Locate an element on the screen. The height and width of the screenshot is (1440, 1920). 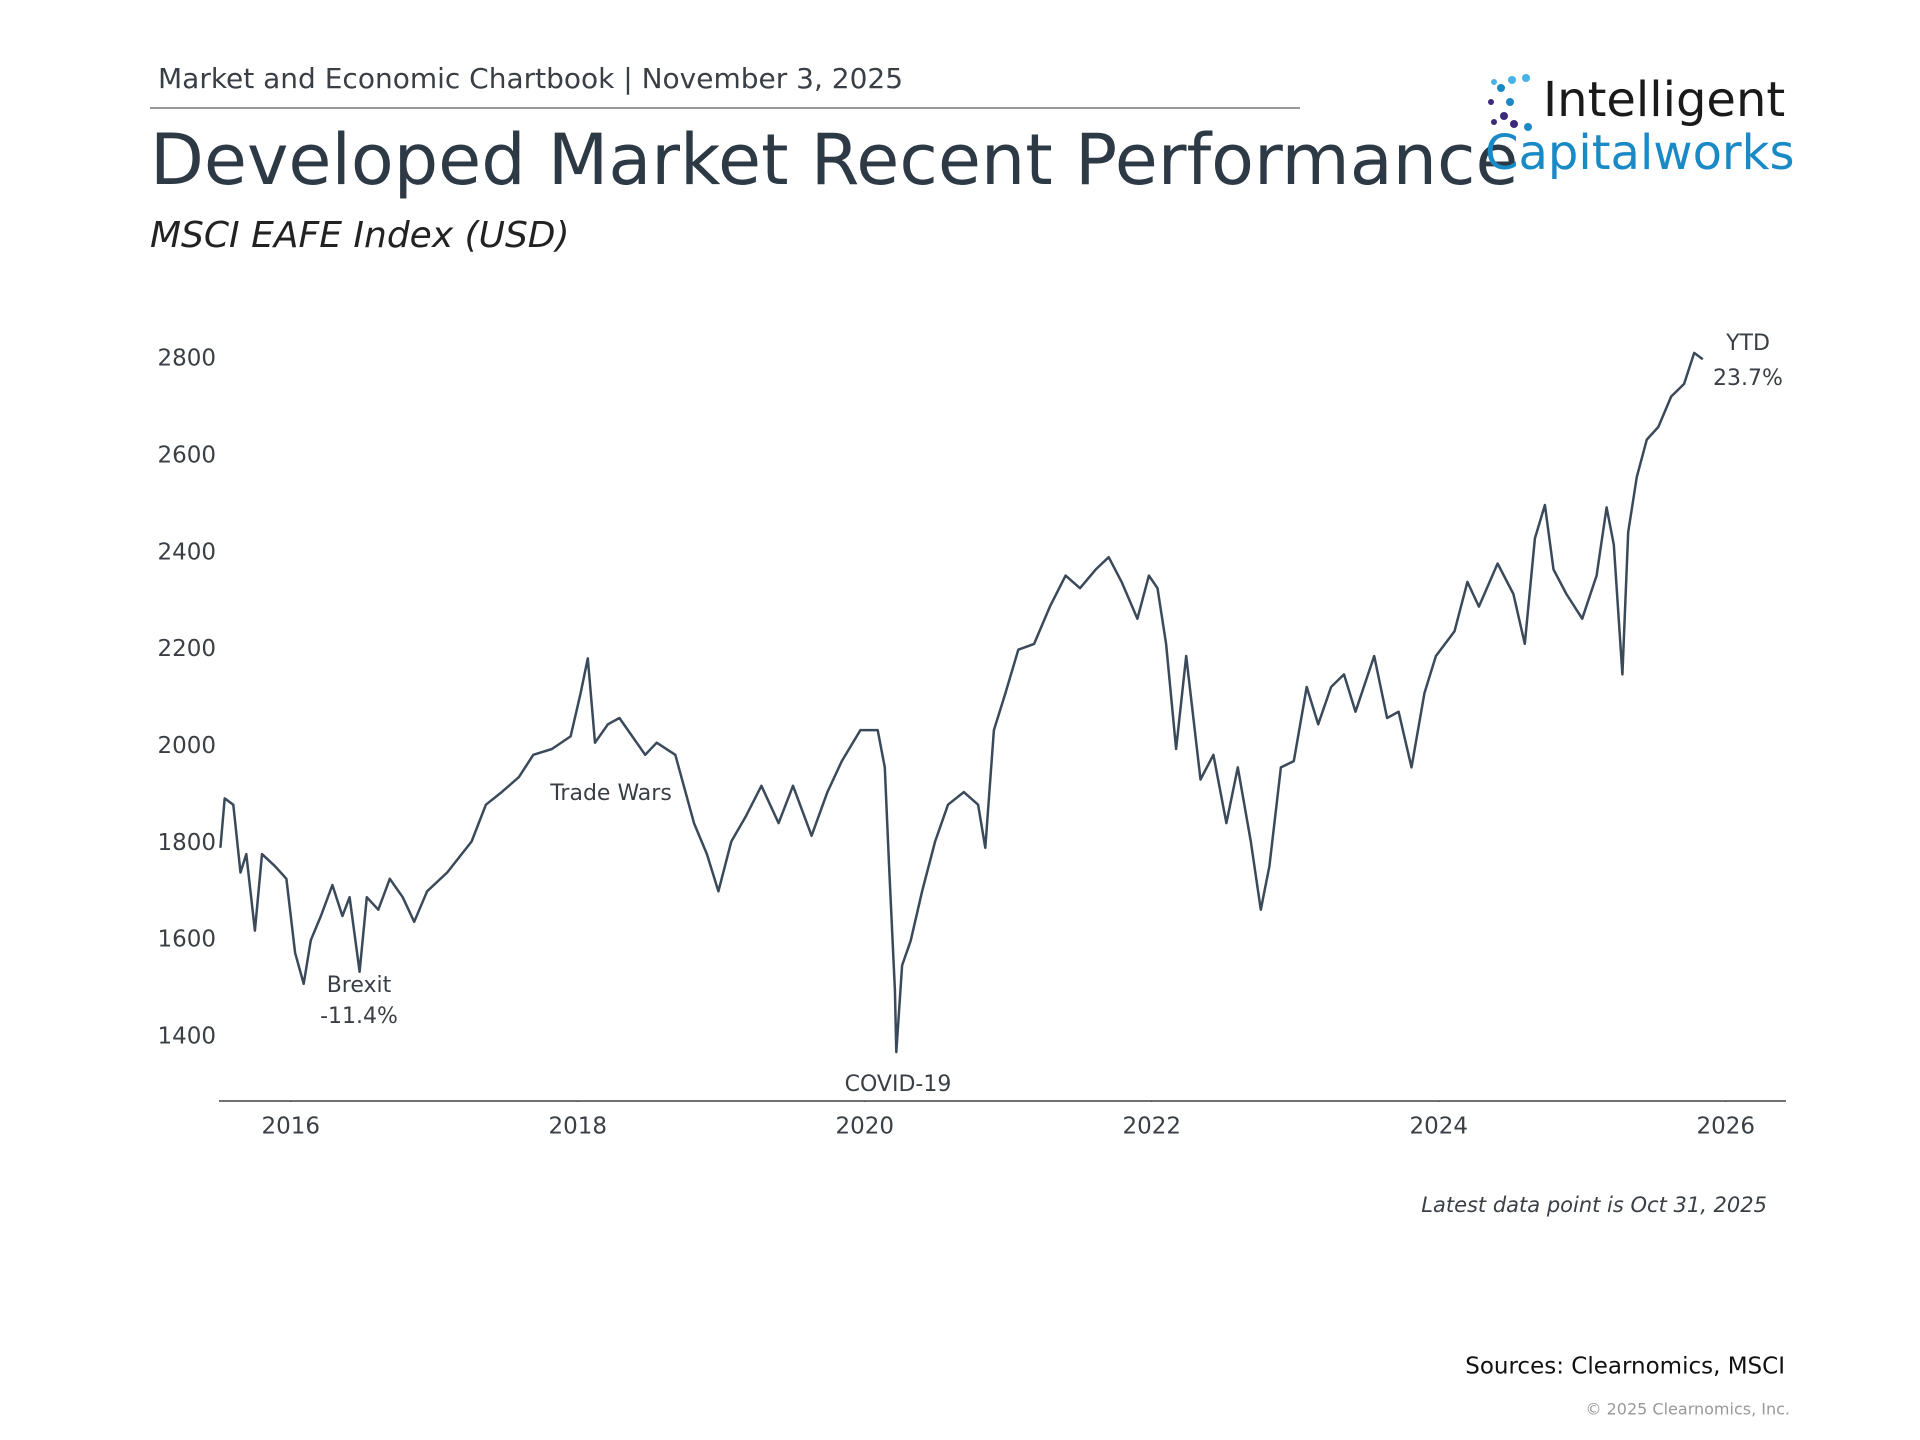
x-tick-label: 2022 is located at coordinates (1151, 1127).